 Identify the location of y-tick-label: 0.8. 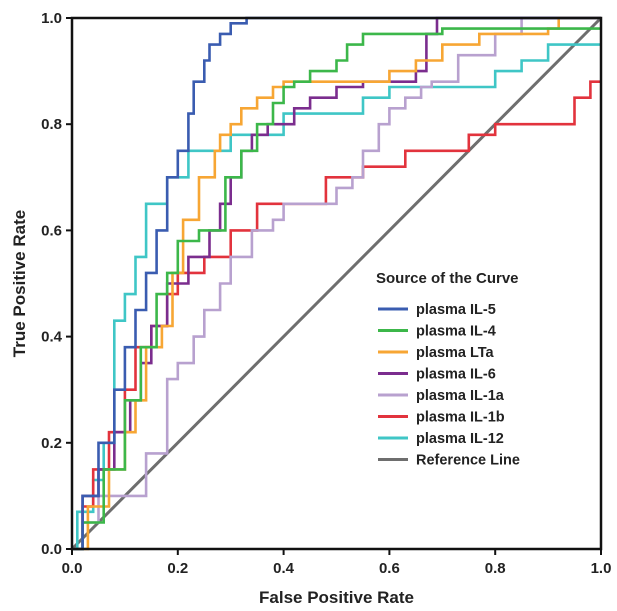
(51, 124).